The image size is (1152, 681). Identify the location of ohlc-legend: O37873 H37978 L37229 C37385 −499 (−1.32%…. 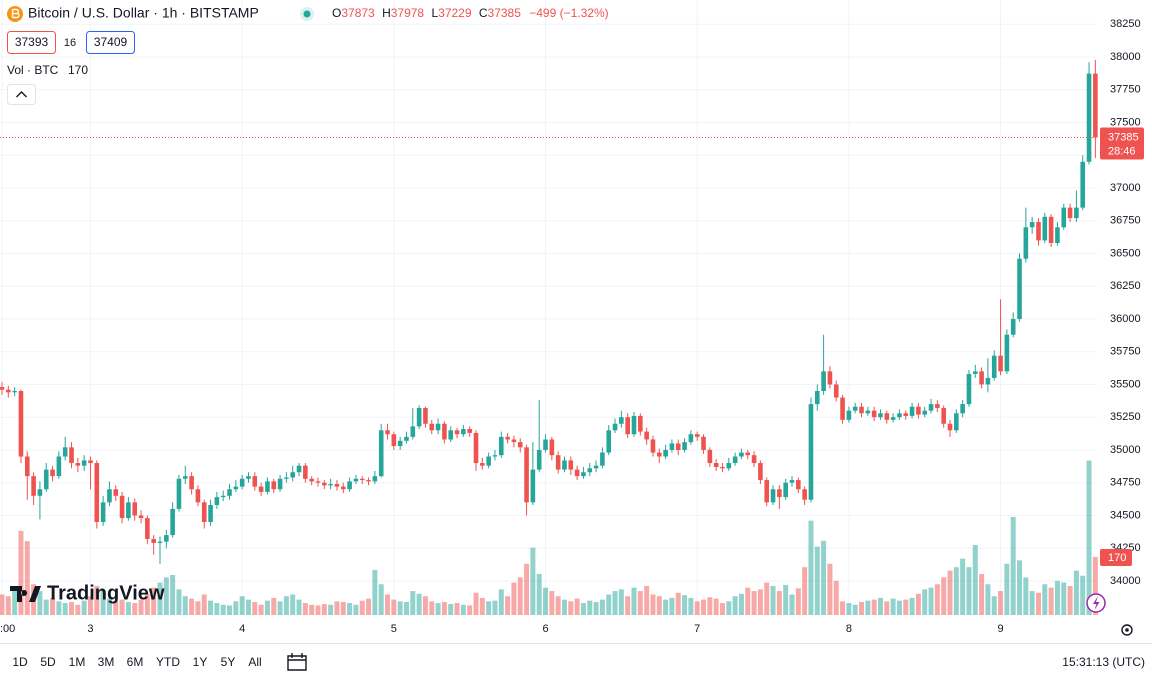
(470, 13).